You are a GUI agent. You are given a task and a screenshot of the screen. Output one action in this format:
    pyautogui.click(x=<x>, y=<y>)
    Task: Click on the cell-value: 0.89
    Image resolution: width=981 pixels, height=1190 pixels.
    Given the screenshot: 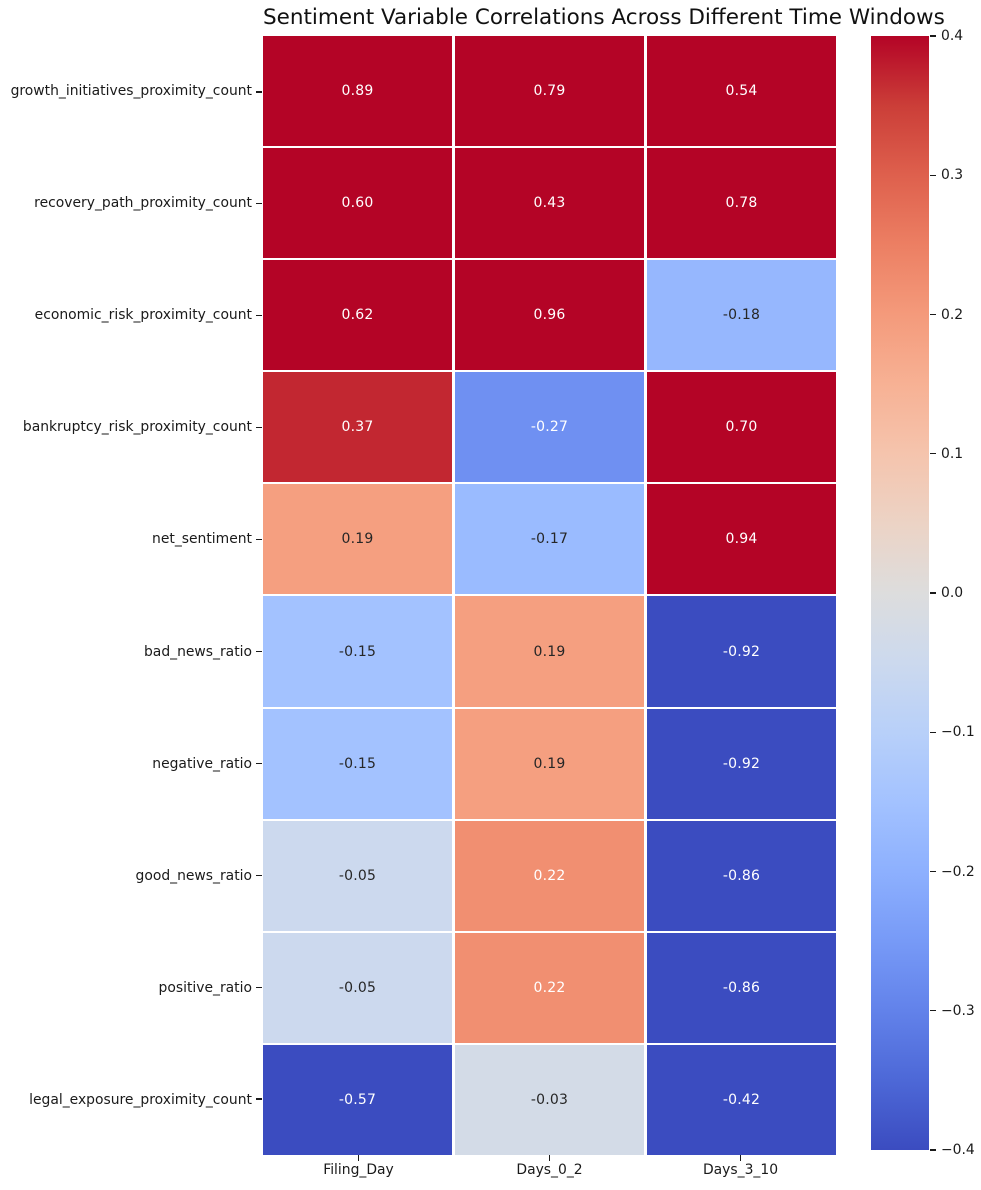 What is the action you would take?
    pyautogui.click(x=357, y=91)
    